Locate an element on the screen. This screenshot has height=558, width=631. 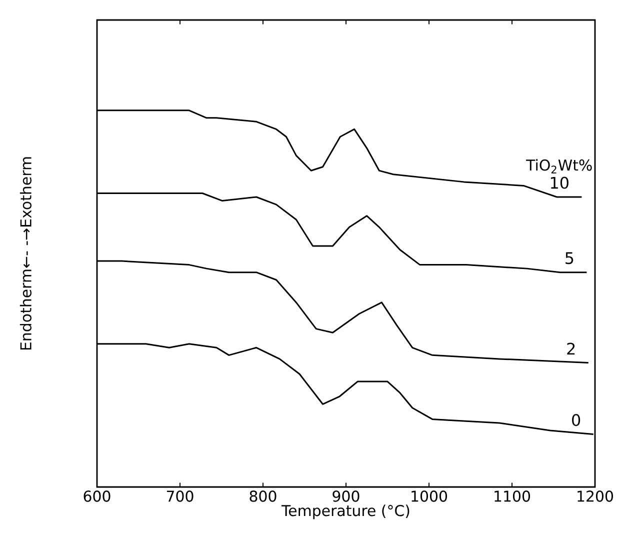
series-label: 5 is located at coordinates (570, 258).